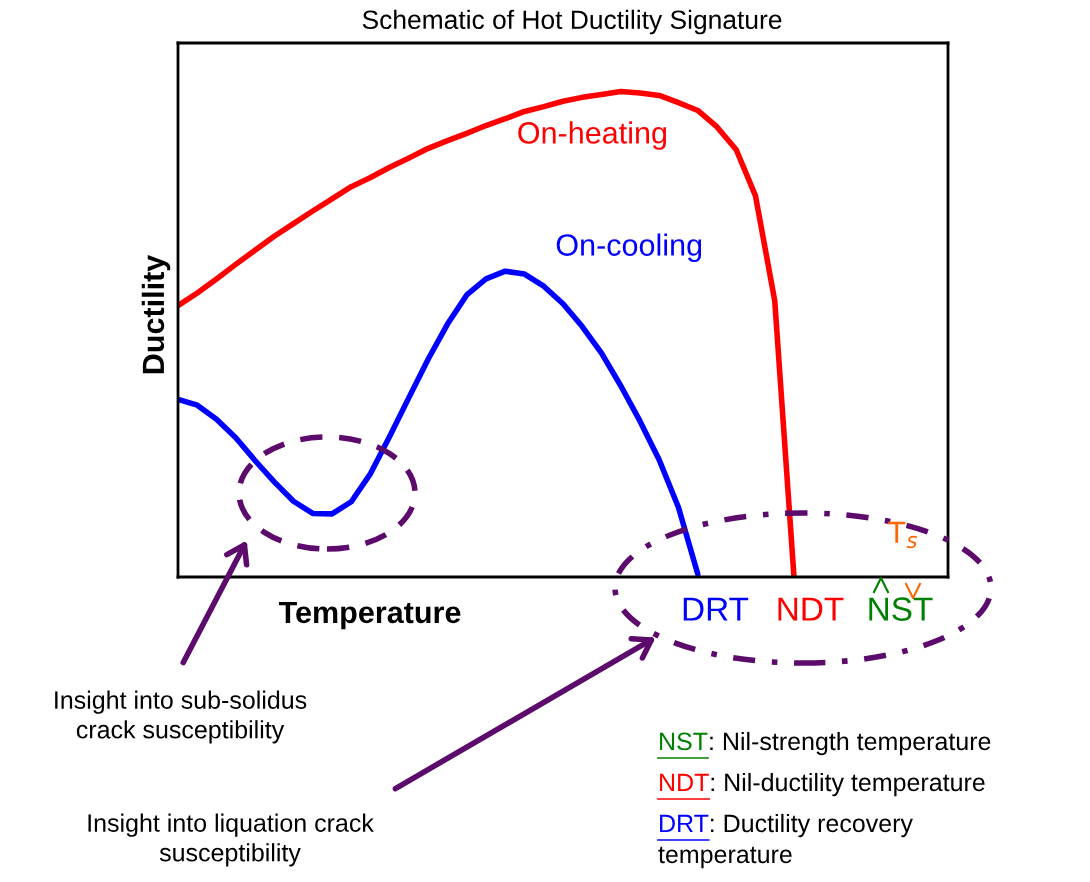  Describe the element at coordinates (901, 609) in the screenshot. I see `text: NST` at that location.